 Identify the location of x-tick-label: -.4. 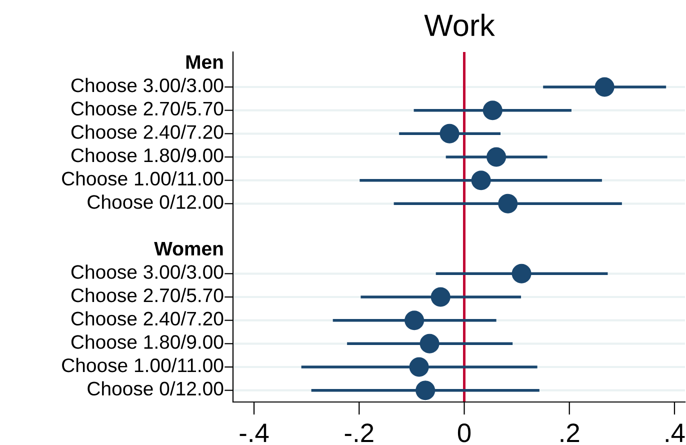
(254, 433).